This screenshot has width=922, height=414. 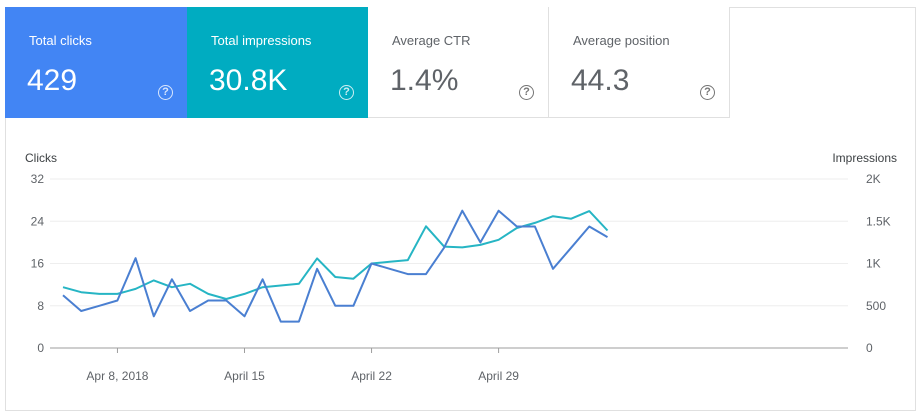 What do you see at coordinates (40, 348) in the screenshot?
I see `left-tick-label: 0` at bounding box center [40, 348].